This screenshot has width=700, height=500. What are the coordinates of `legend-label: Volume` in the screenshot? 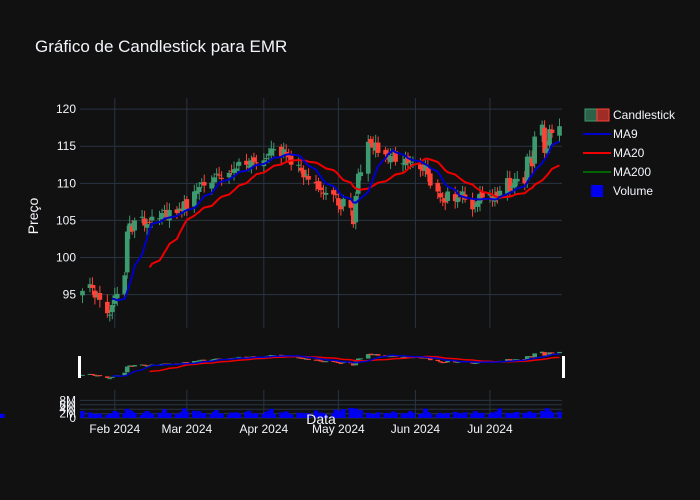 It's located at (633, 191).